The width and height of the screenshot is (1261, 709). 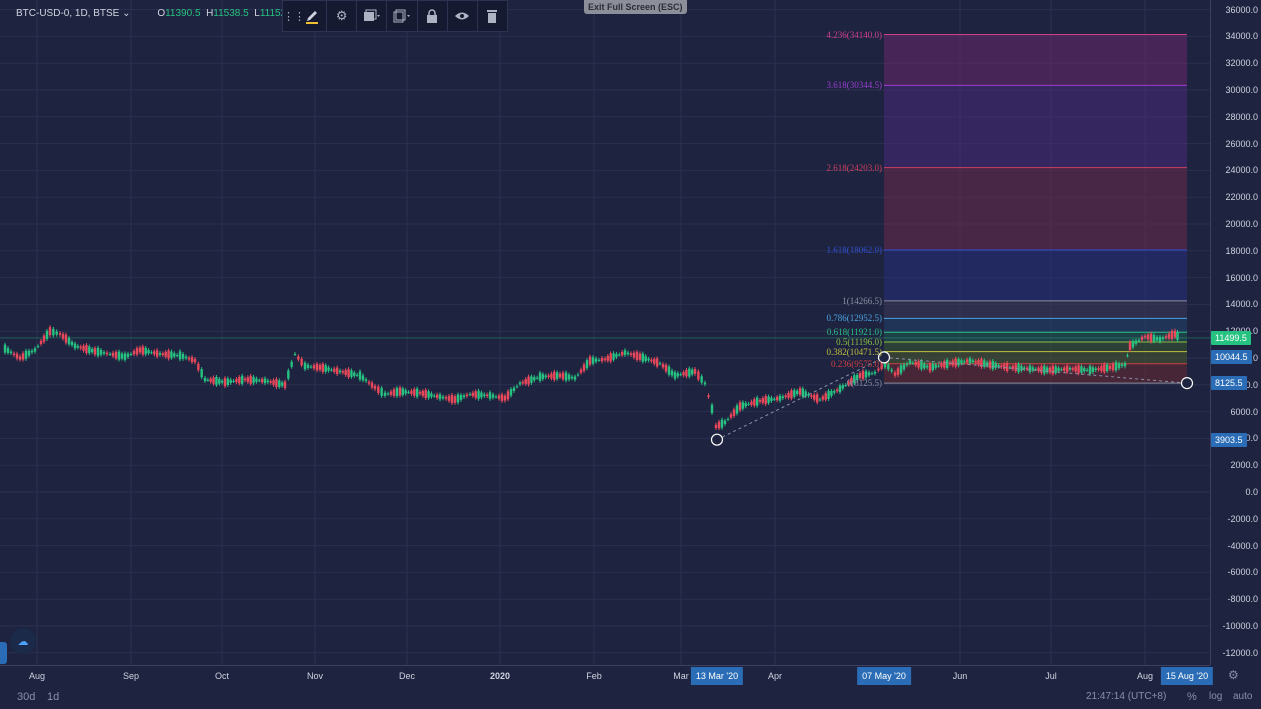 I want to click on side-panel-toggle, so click(x=3, y=653).